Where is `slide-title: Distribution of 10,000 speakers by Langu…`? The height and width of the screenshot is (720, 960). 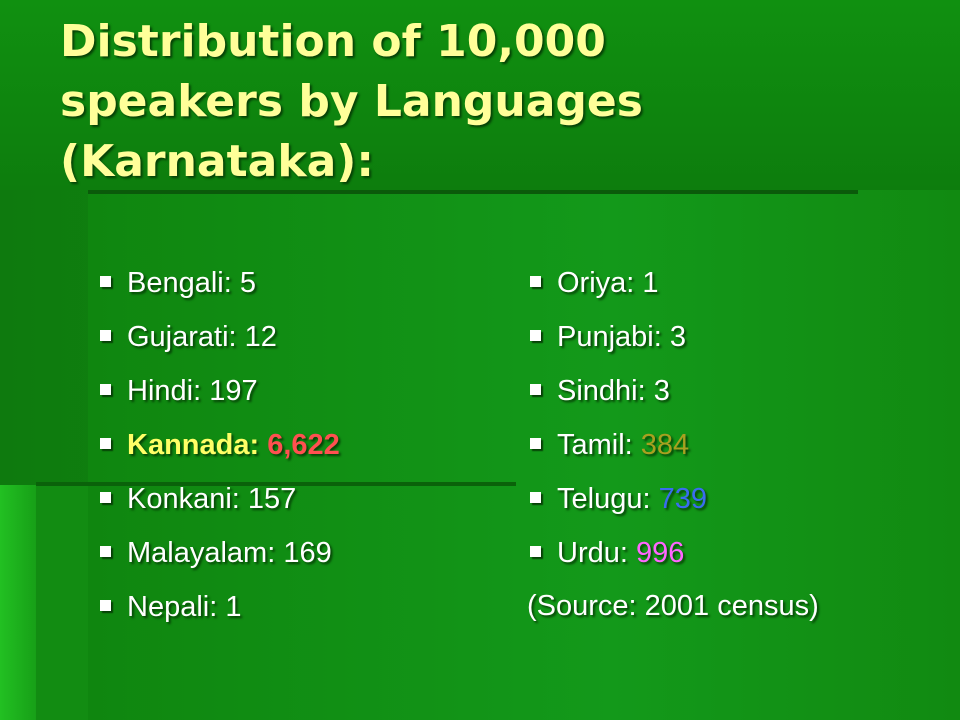 slide-title: Distribution of 10,000 speakers by Langu… is located at coordinates (351, 101).